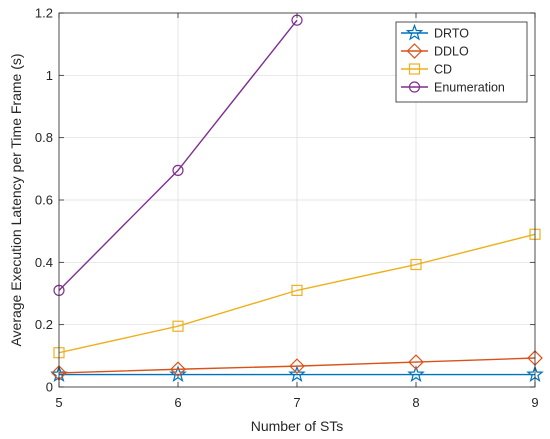 Image resolution: width=550 pixels, height=439 pixels. What do you see at coordinates (426, 70) in the screenshot?
I see `legend-entry: CD` at bounding box center [426, 70].